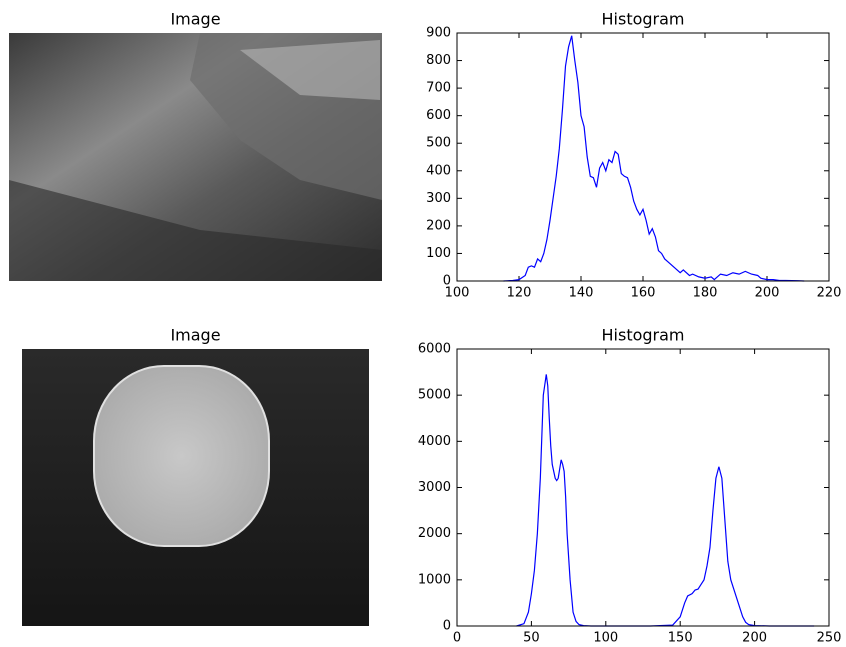  Describe the element at coordinates (434, 349) in the screenshot. I see `y-tick-label: 6000` at that location.